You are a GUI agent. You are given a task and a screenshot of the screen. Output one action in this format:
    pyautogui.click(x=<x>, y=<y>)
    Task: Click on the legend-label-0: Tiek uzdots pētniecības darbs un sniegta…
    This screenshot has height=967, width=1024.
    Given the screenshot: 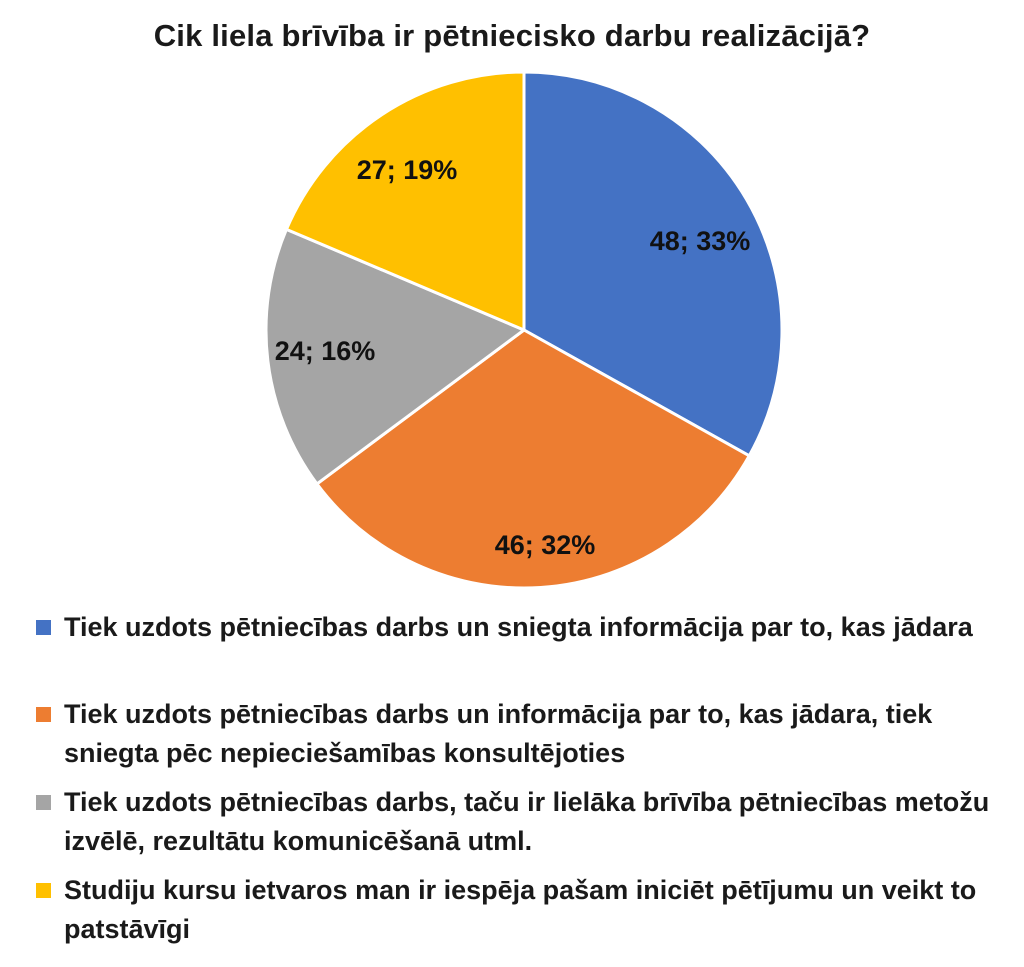 What is the action you would take?
    pyautogui.click(x=518, y=627)
    